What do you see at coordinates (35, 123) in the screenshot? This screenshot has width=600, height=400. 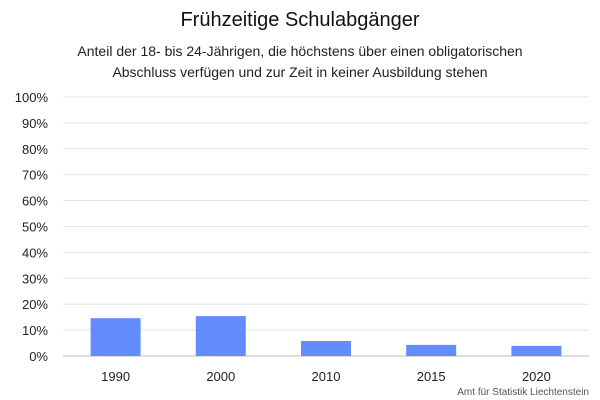 I see `y-tick-label: 90%` at bounding box center [35, 123].